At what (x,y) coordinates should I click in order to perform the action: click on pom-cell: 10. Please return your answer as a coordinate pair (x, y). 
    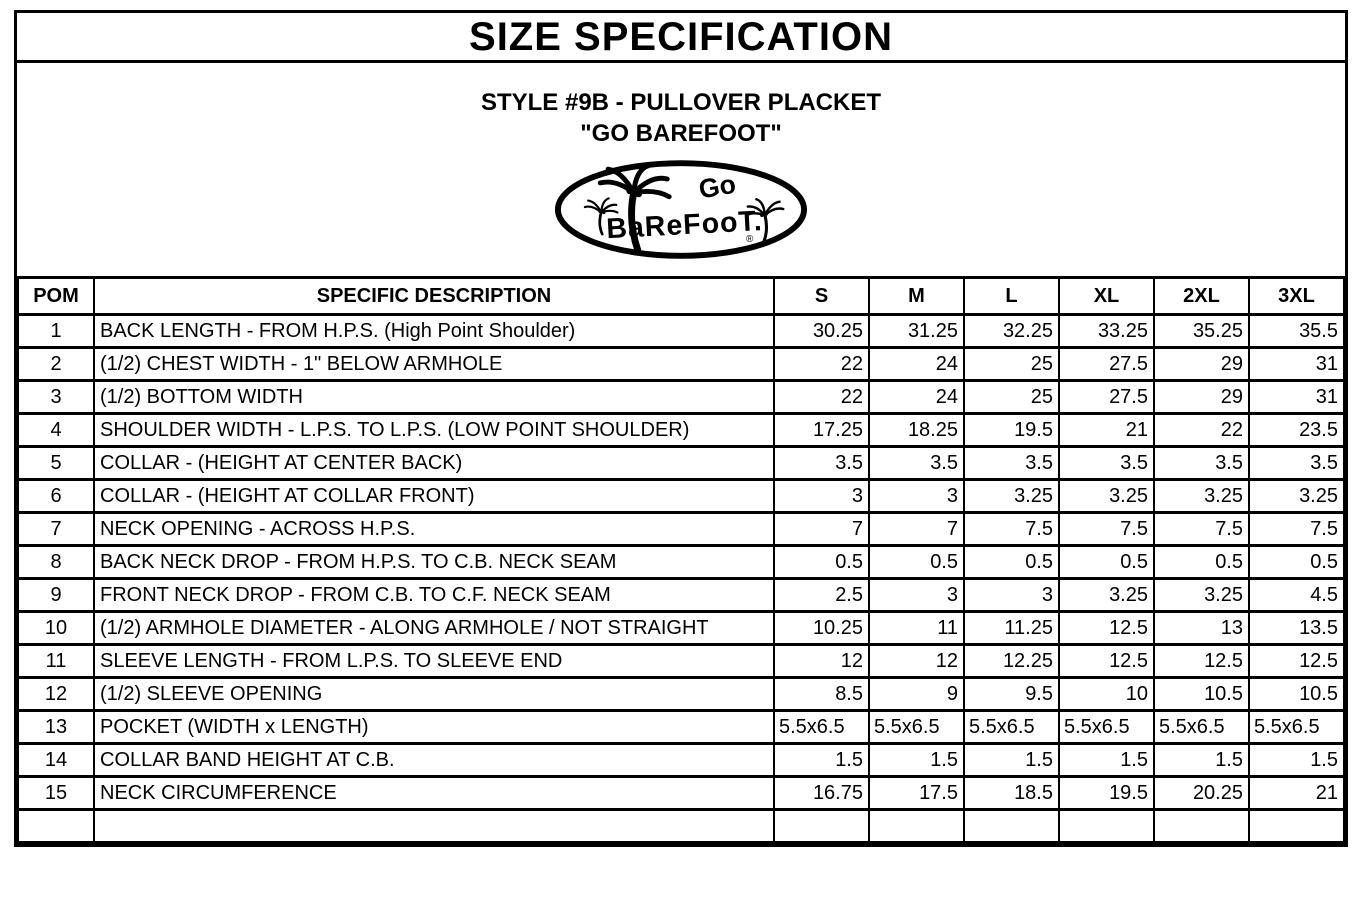
    Looking at the image, I should click on (56, 628).